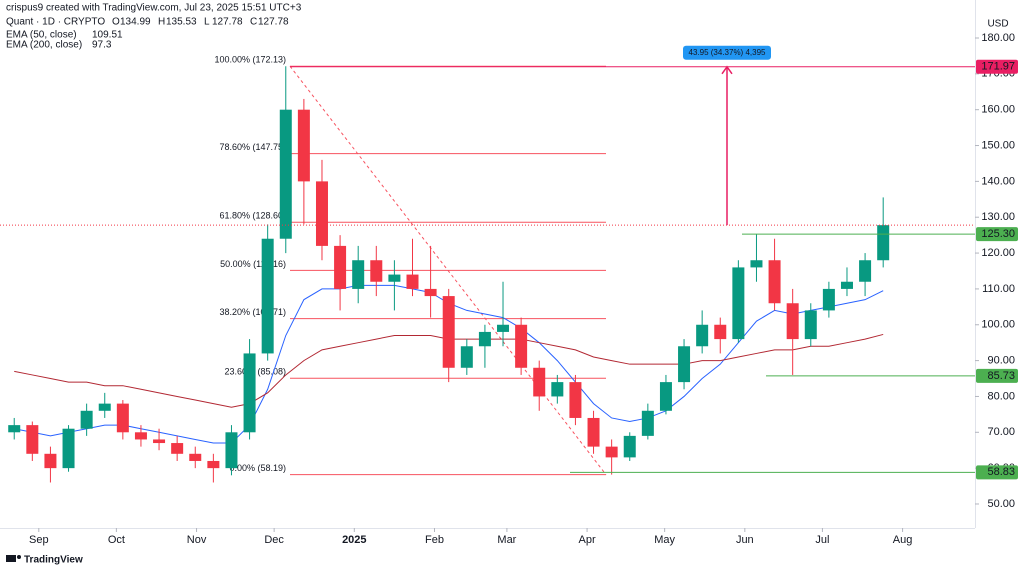 The height and width of the screenshot is (570, 1024). I want to click on x-tick-label: 2025, so click(354, 540).